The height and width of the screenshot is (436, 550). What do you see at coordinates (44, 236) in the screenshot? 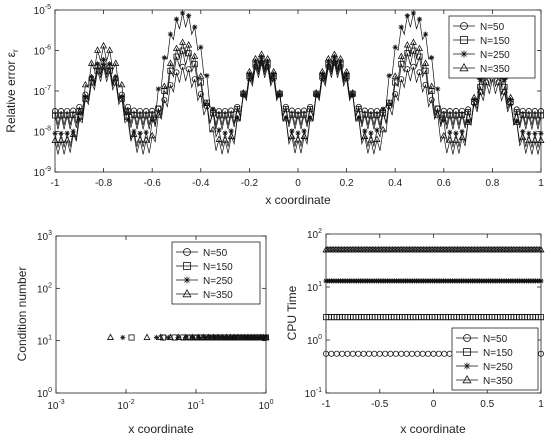
I see `y-tick-label: 10³` at bounding box center [44, 236].